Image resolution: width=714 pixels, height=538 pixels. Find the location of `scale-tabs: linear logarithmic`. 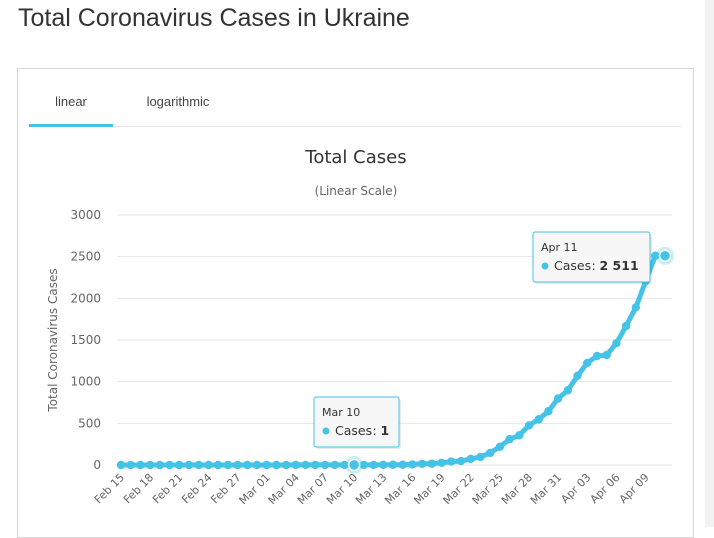

scale-tabs: linear logarithmic is located at coordinates (355, 108).